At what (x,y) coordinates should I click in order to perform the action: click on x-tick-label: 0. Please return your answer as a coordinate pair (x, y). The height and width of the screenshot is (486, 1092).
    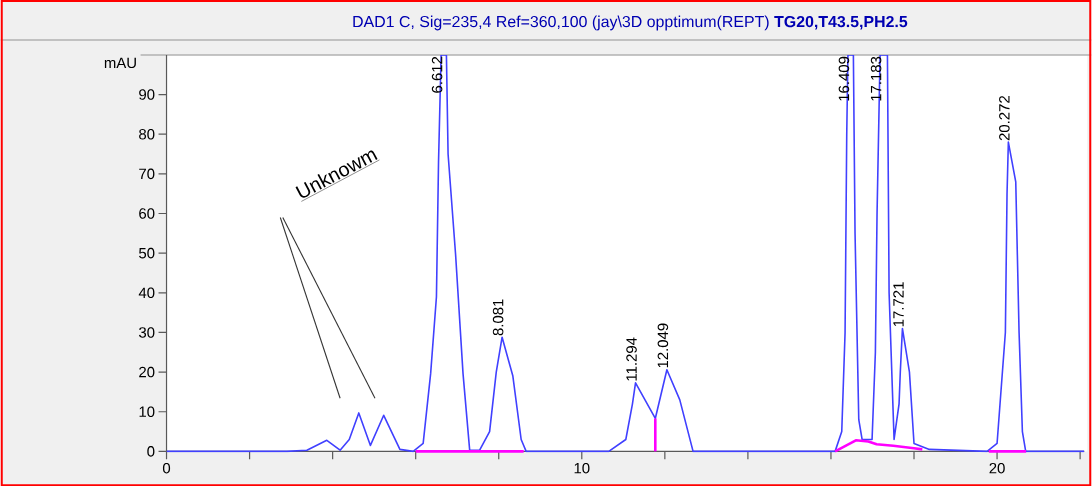
    Looking at the image, I should click on (166, 468).